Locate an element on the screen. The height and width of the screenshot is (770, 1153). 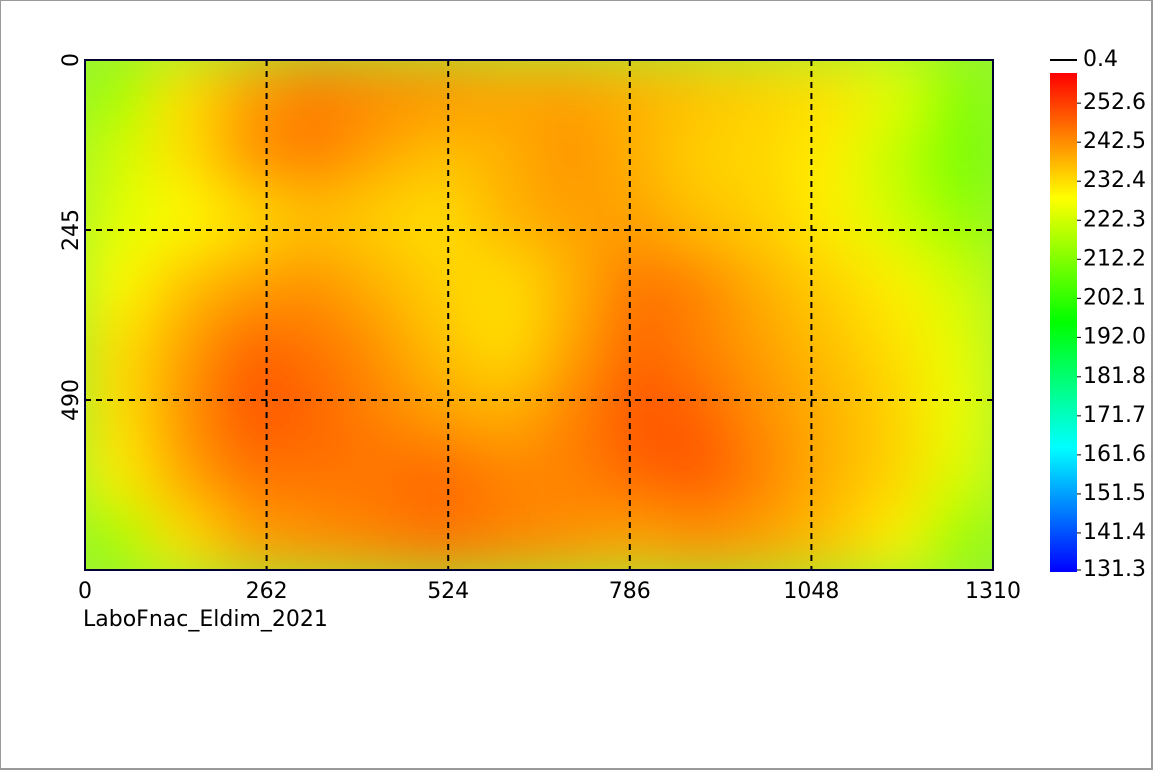
y-tick-label: 0 is located at coordinates (71, 60).